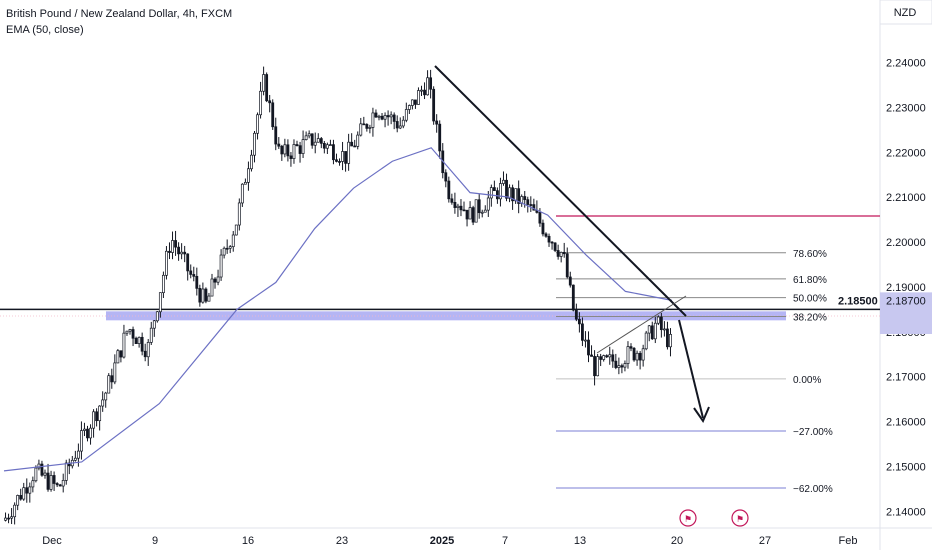  Describe the element at coordinates (905, 12) in the screenshot. I see `currency-badge` at that location.